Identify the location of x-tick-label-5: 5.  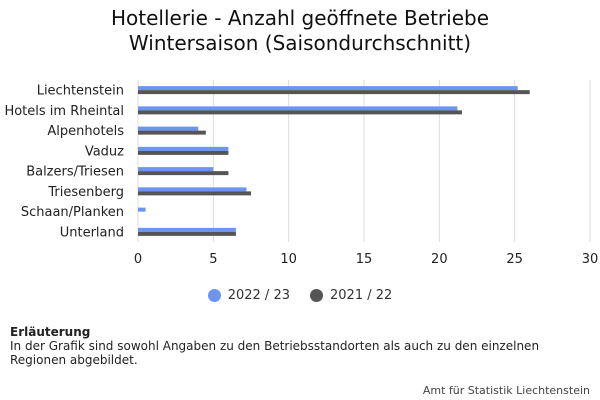
(213, 259).